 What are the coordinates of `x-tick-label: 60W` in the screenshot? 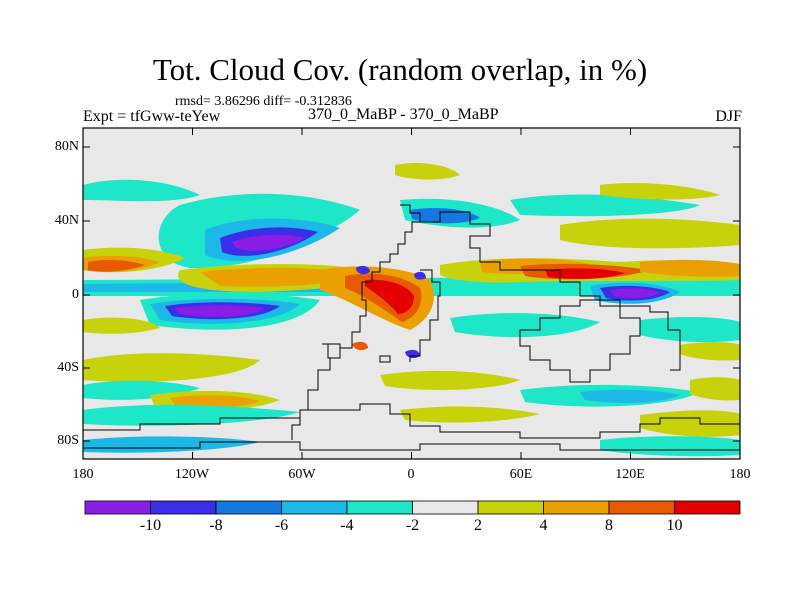 It's located at (302, 474).